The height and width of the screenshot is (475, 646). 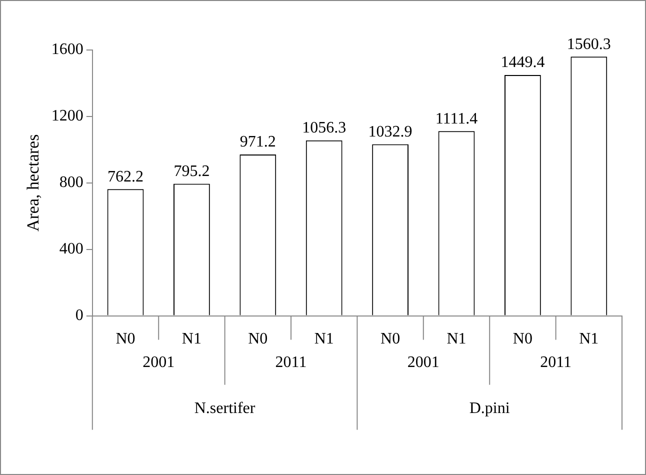 What do you see at coordinates (258, 142) in the screenshot?
I see `data-label: 971.2` at bounding box center [258, 142].